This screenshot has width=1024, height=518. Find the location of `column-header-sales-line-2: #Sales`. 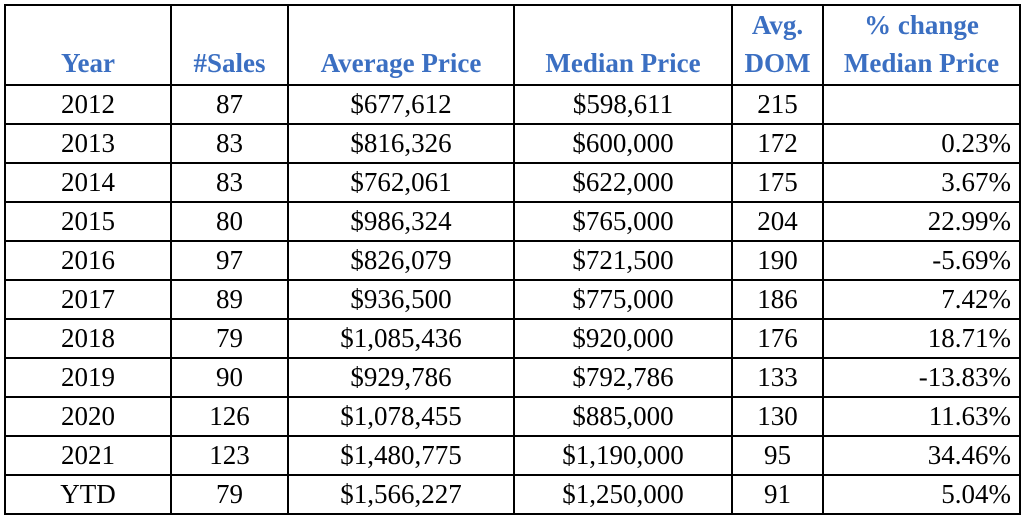

column-header-sales-line-2: #Sales is located at coordinates (229, 63).